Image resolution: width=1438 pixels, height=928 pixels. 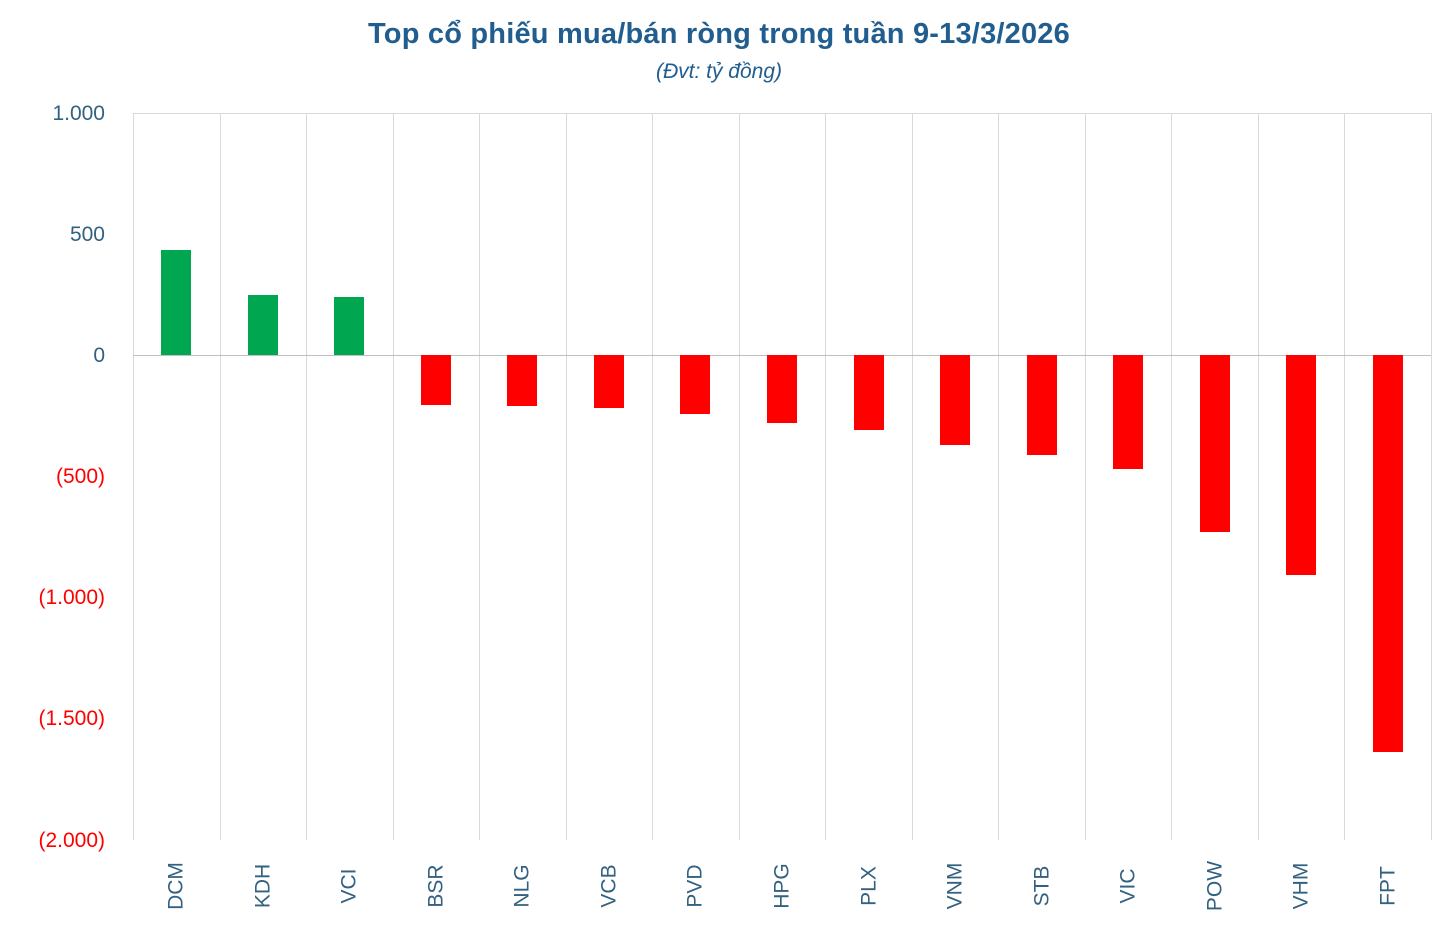 What do you see at coordinates (71, 598) in the screenshot?
I see `y-axis-tick: (1.000)` at bounding box center [71, 598].